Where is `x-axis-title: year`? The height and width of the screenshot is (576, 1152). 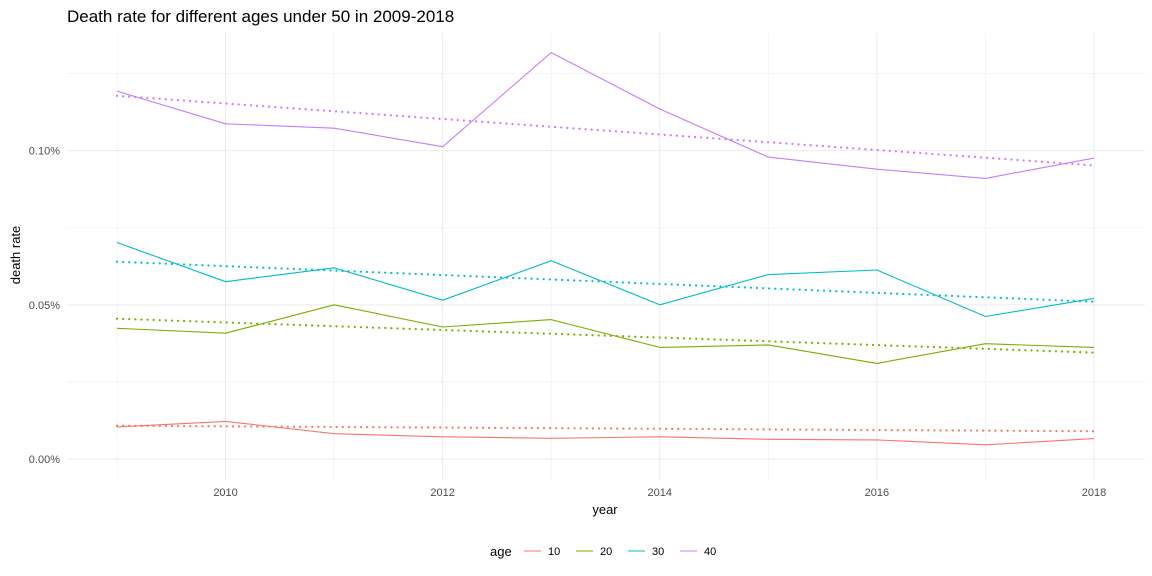 x-axis-title: year is located at coordinates (605, 509).